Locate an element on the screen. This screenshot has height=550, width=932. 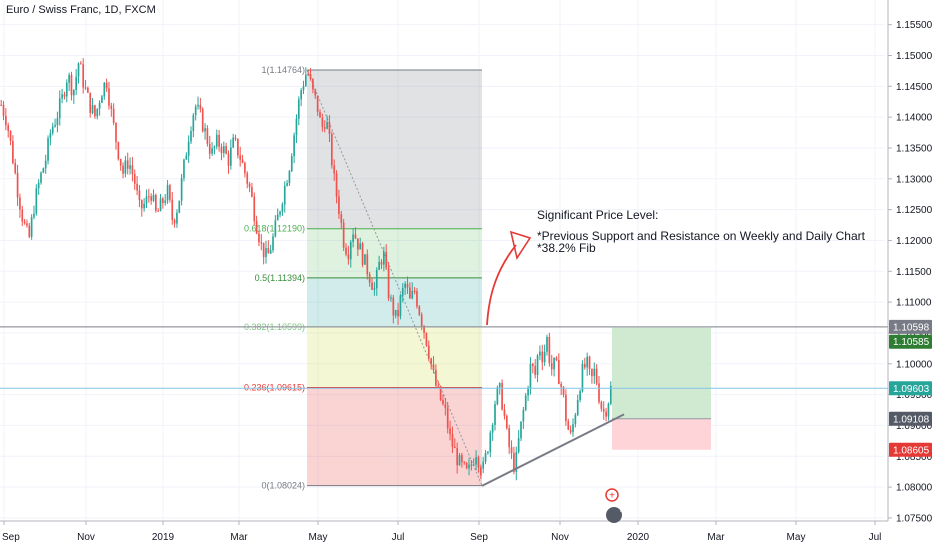
x-tick-label: Mar is located at coordinates (239, 537).